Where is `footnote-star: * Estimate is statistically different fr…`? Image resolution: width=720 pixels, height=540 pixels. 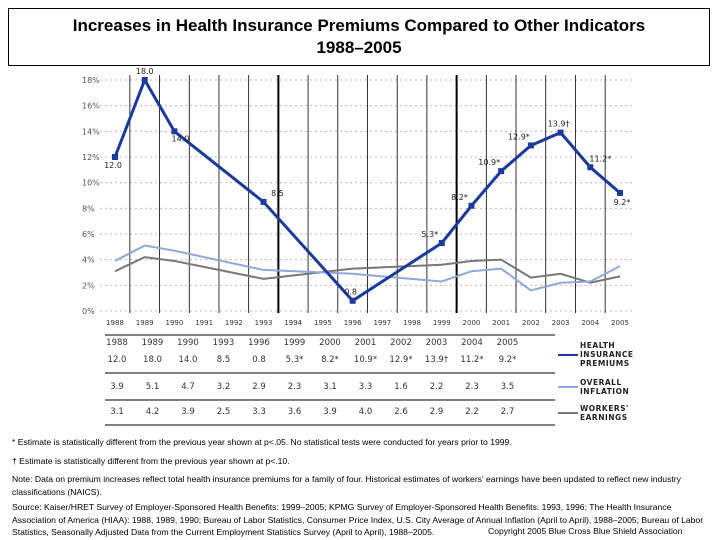 footnote-star: * Estimate is statistically different fr… is located at coordinates (262, 442).